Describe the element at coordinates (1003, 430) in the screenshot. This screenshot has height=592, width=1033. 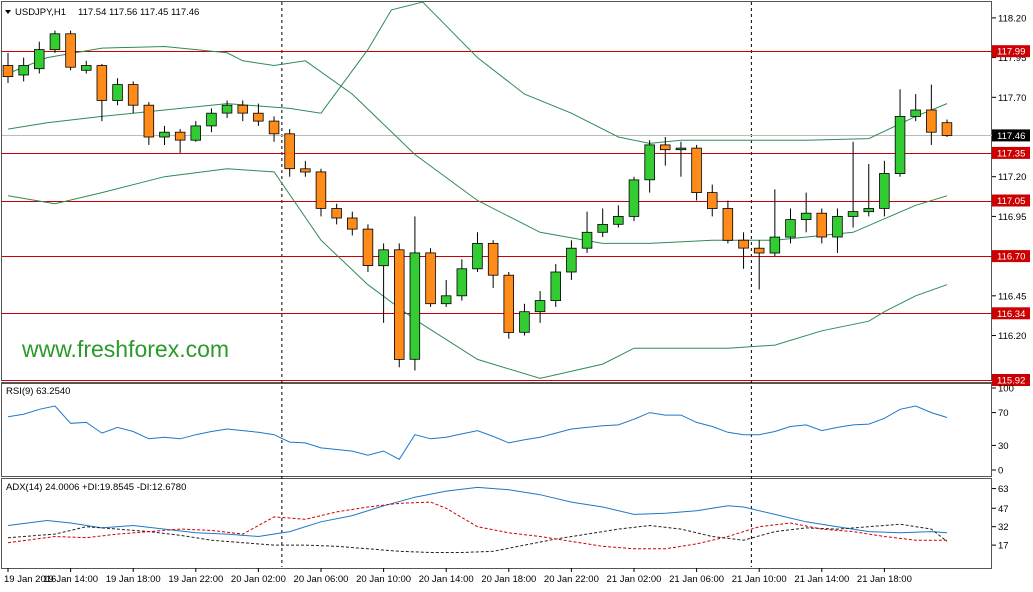
I see `rsi-axis: 100 70 30 0` at that location.